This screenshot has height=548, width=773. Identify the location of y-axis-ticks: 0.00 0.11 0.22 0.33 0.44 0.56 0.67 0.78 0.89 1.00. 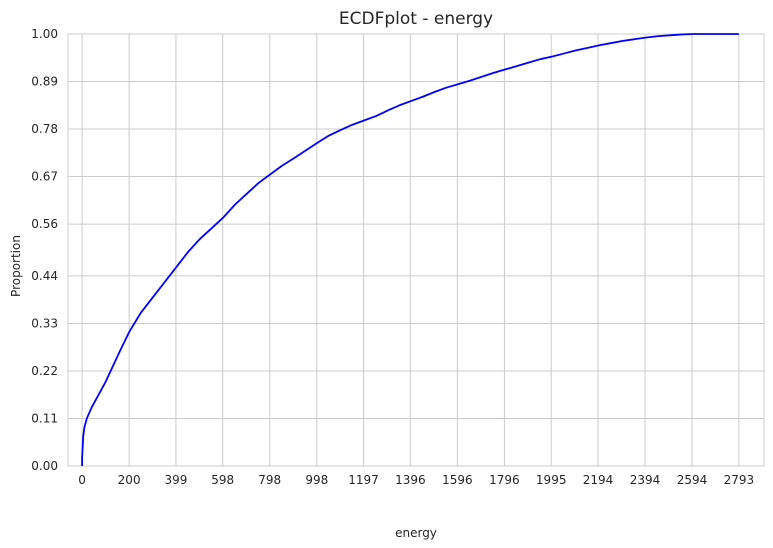
(44, 250).